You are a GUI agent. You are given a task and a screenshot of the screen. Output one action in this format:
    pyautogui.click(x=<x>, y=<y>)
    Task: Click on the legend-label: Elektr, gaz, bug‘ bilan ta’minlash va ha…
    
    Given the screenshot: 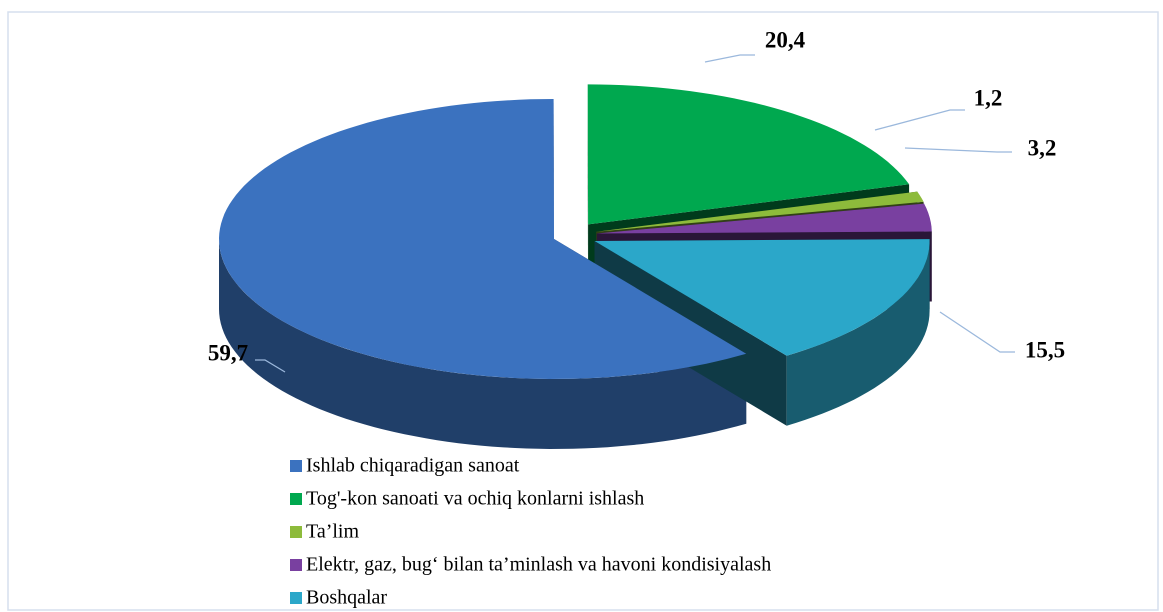 What is the action you would take?
    pyautogui.click(x=538, y=565)
    